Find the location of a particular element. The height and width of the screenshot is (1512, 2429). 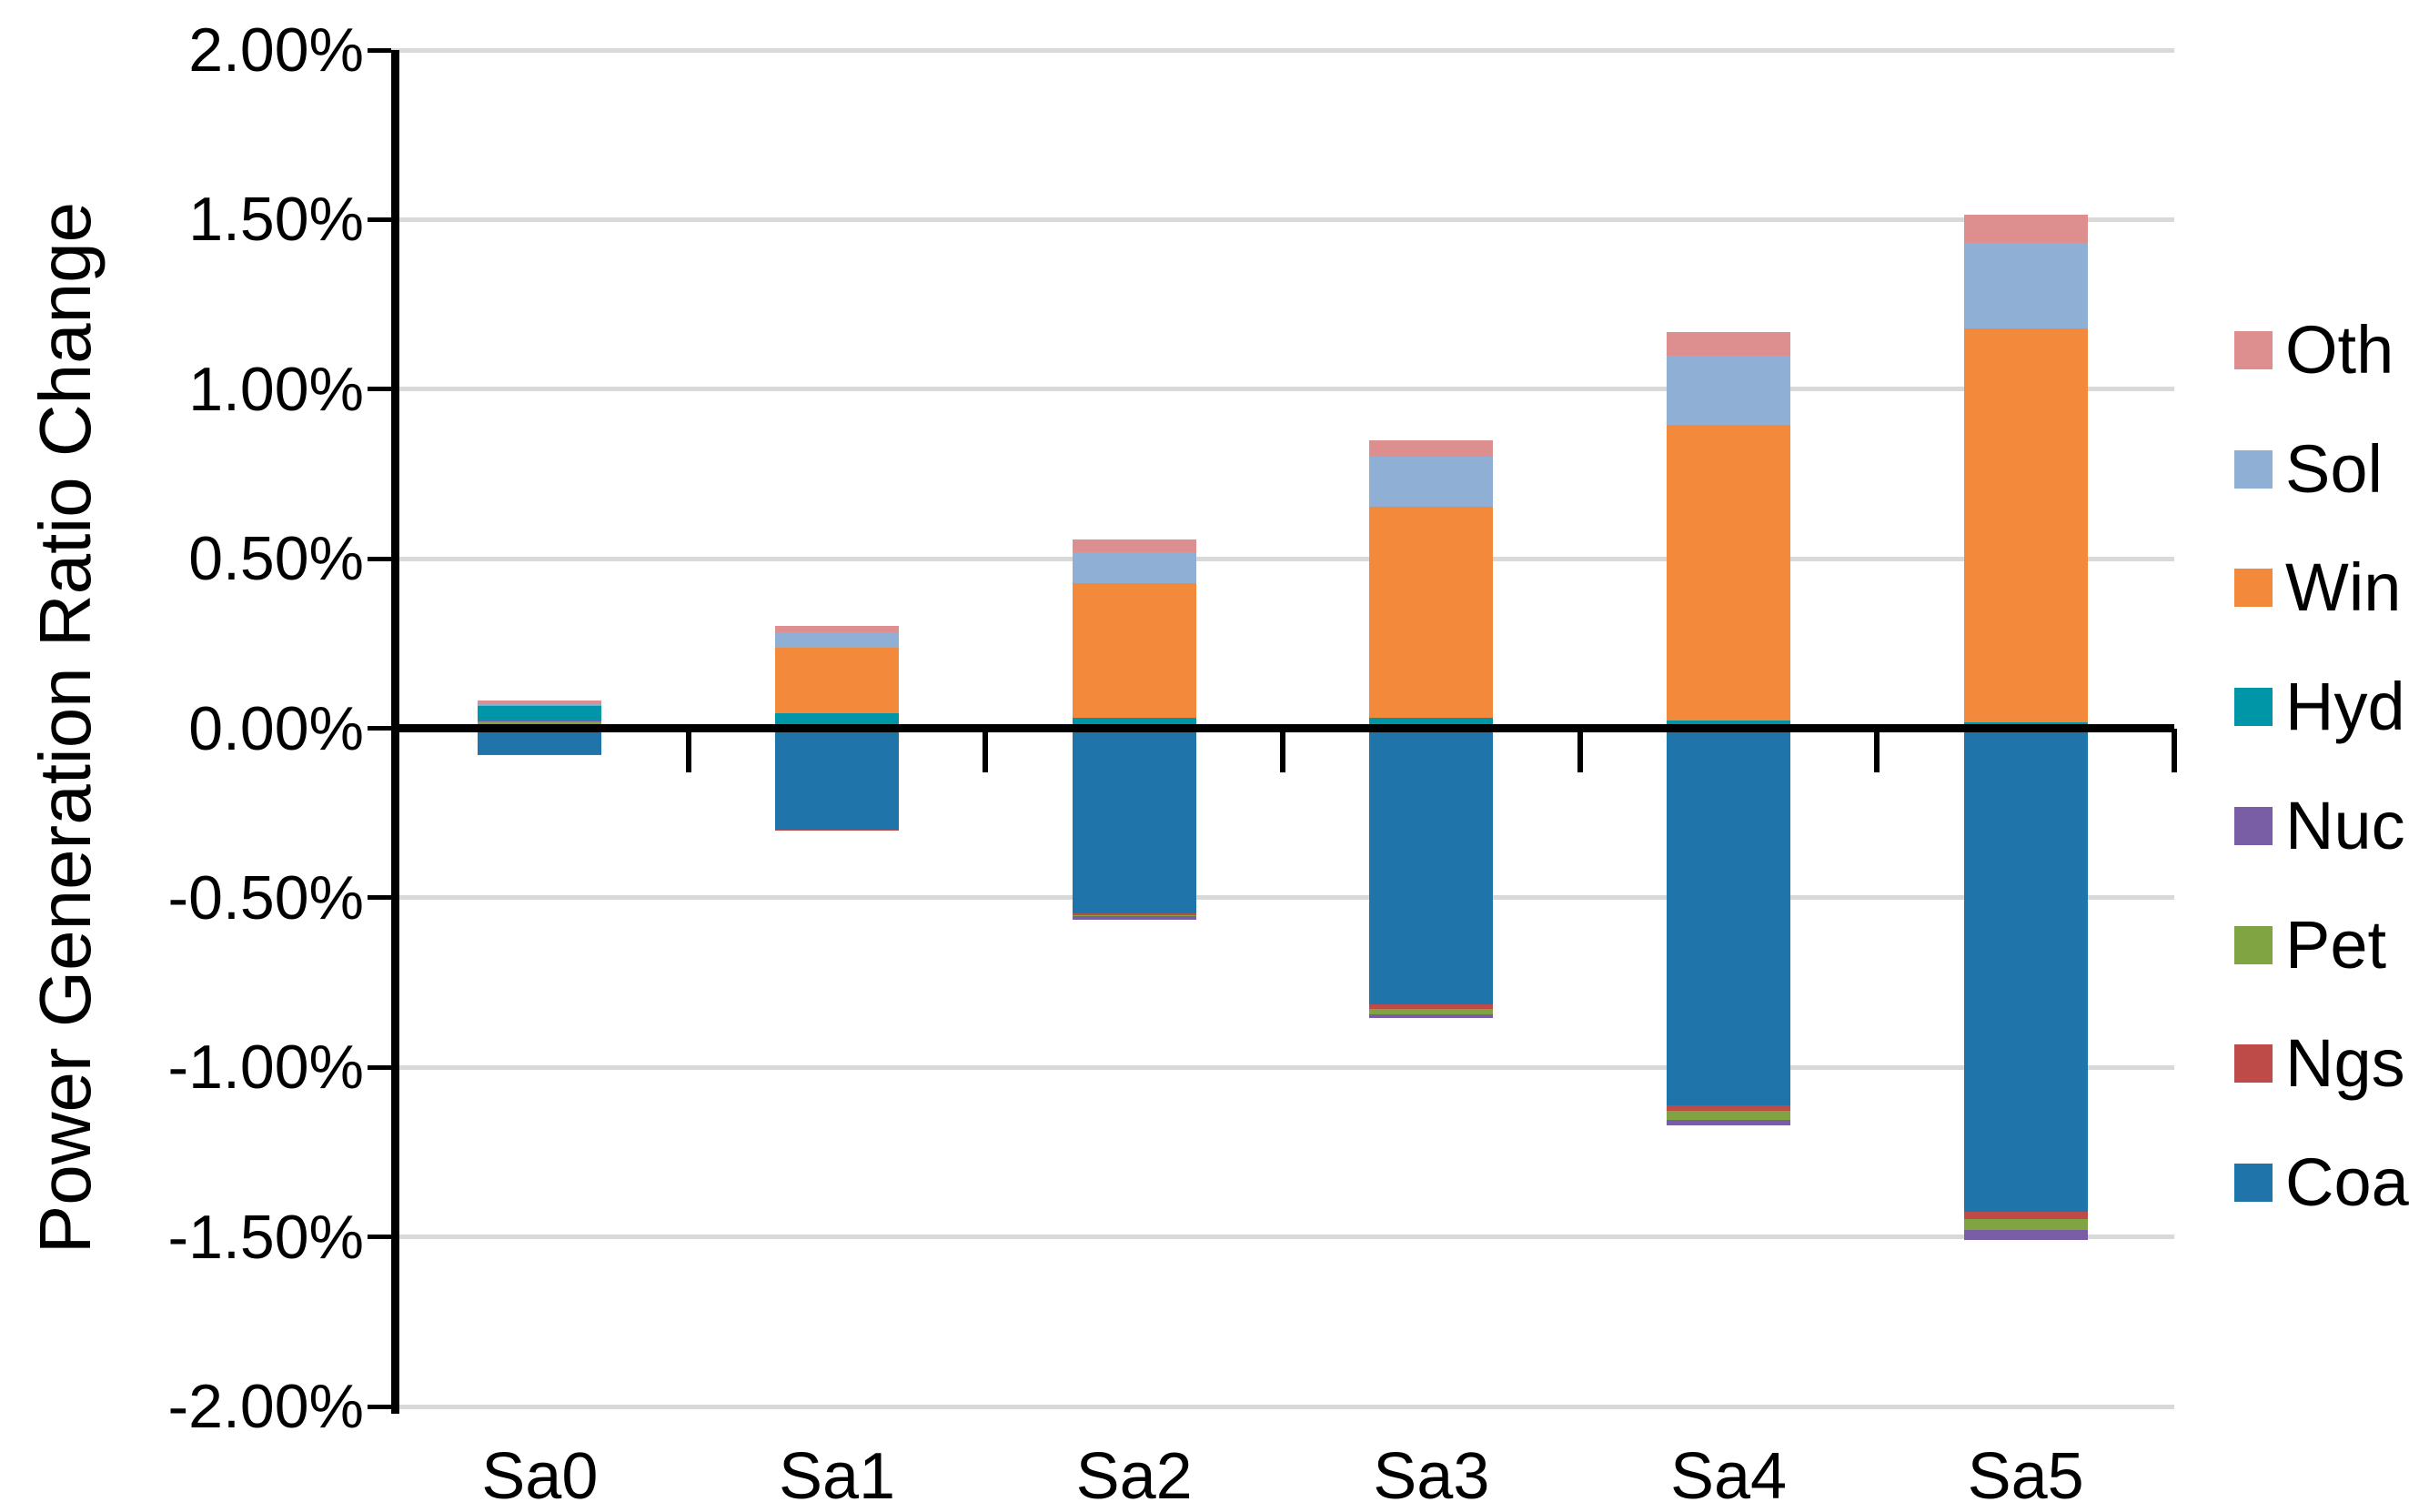

legend-label-Sol: Sol is located at coordinates (2334, 469).